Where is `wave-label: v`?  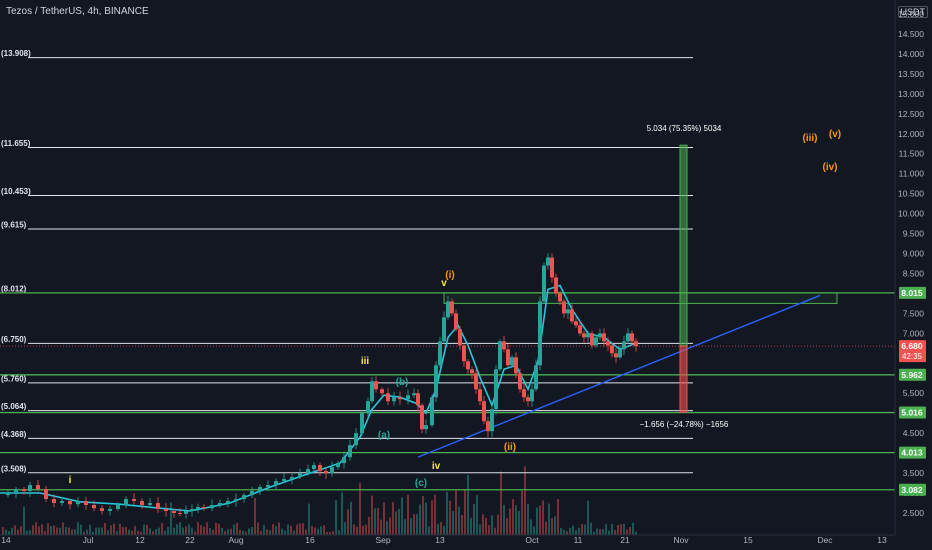
wave-label: v is located at coordinates (444, 283).